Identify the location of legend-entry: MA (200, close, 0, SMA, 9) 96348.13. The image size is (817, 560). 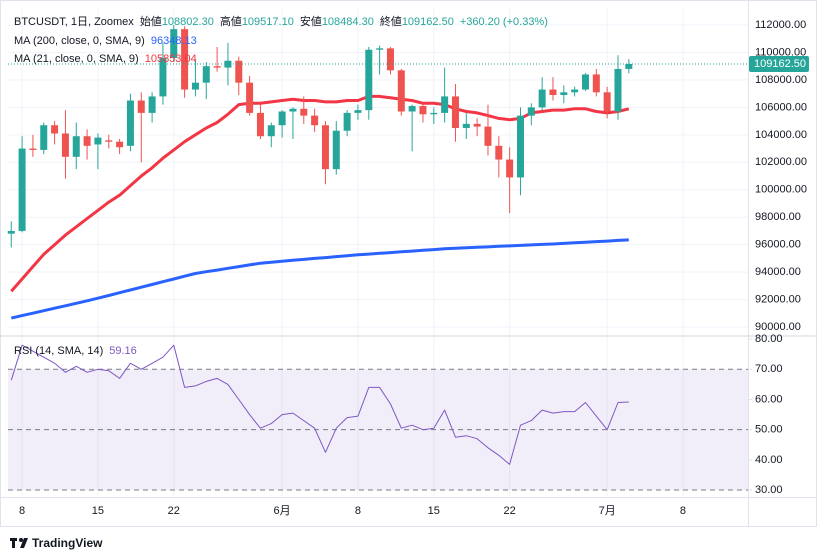
(105, 41).